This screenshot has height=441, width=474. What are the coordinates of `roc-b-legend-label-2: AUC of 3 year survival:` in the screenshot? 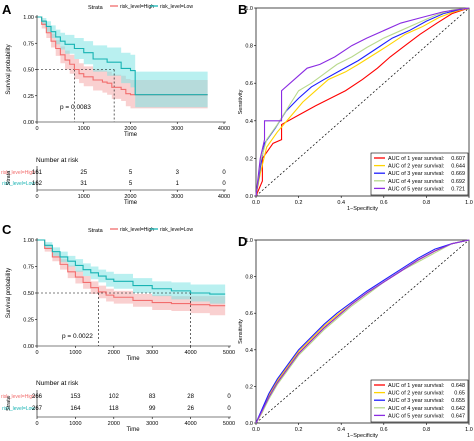 It's located at (416, 174).